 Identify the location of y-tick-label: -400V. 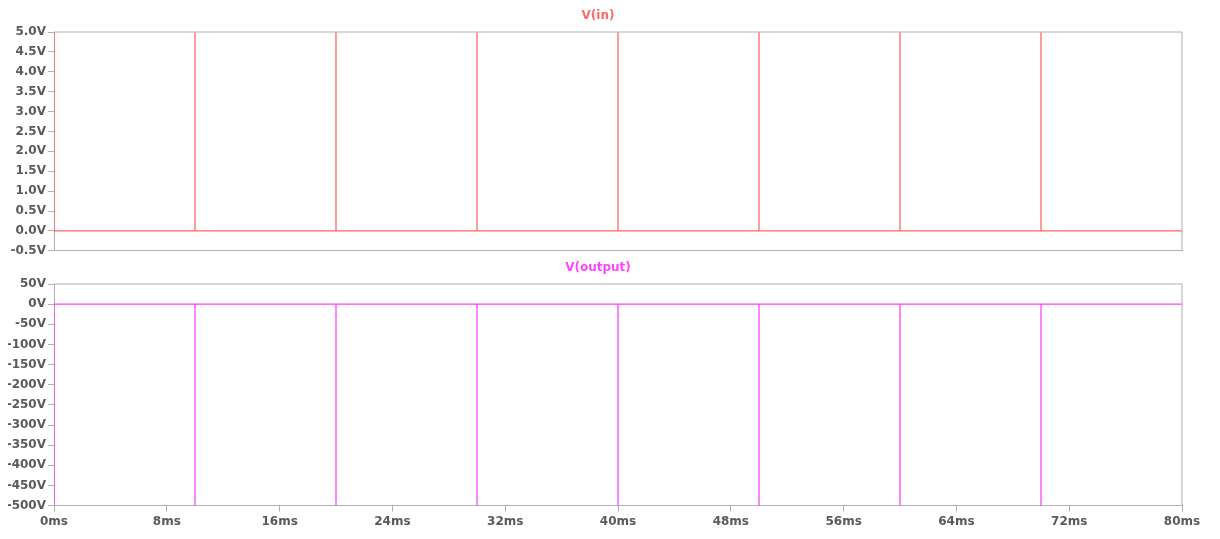
(26, 464).